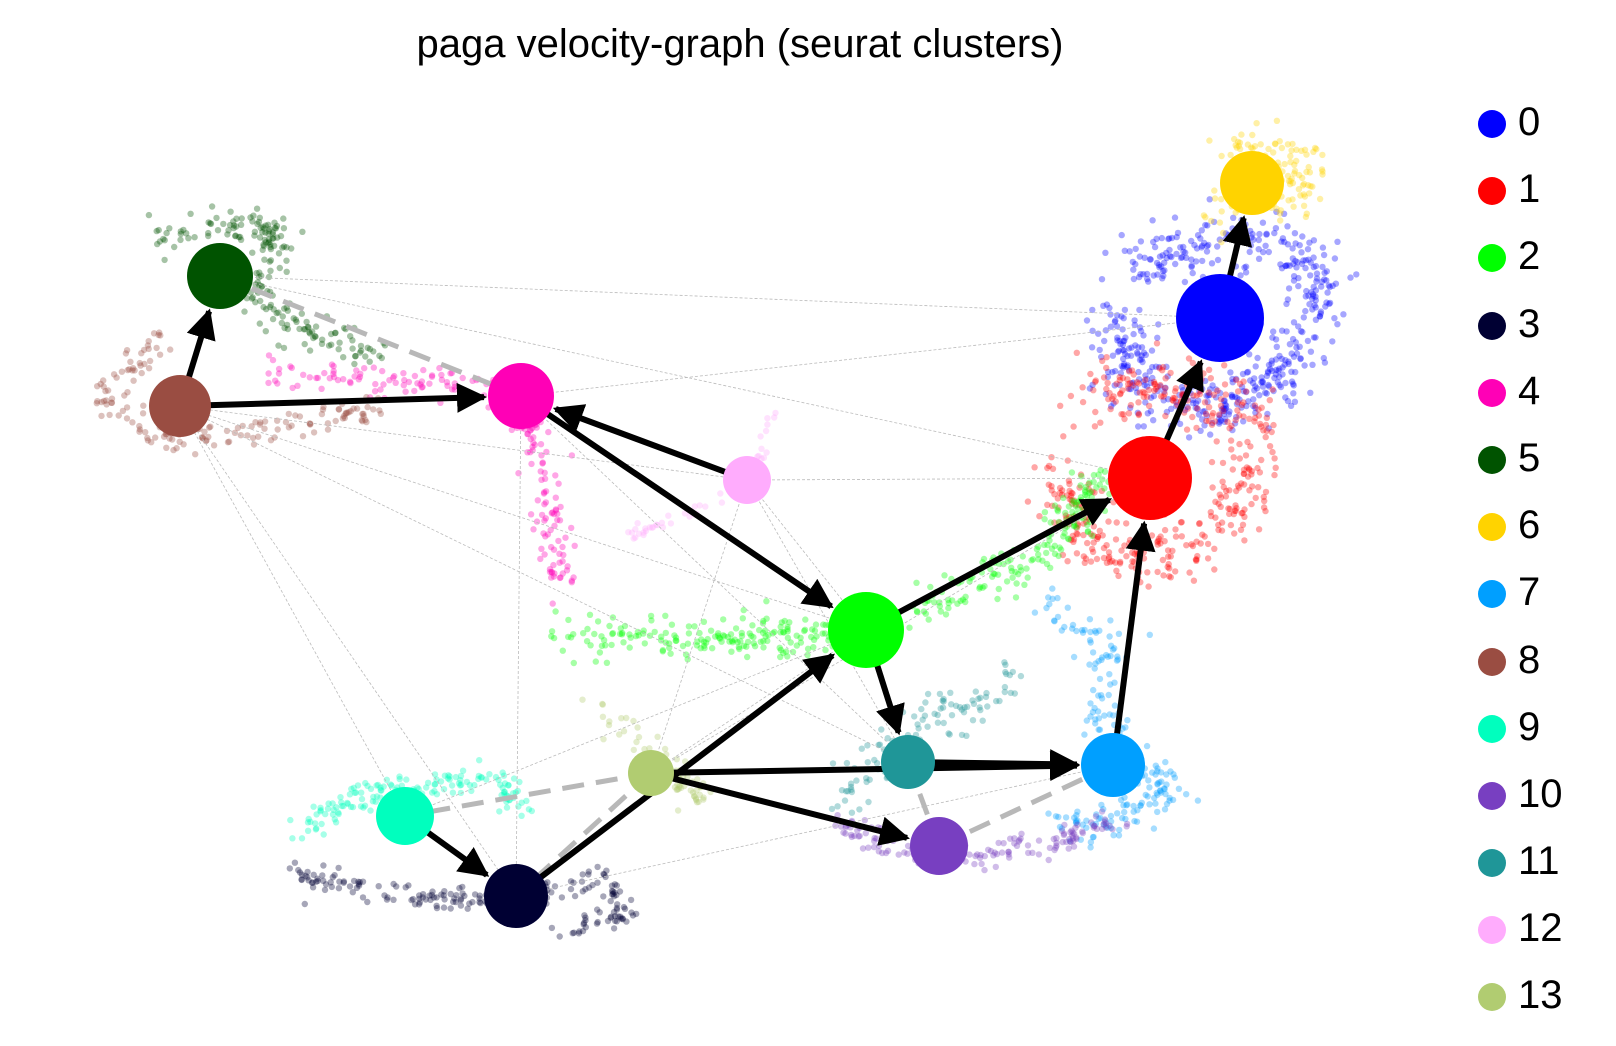  Describe the element at coordinates (1543, 734) in the screenshot. I see `legend-item-9: 9` at that location.